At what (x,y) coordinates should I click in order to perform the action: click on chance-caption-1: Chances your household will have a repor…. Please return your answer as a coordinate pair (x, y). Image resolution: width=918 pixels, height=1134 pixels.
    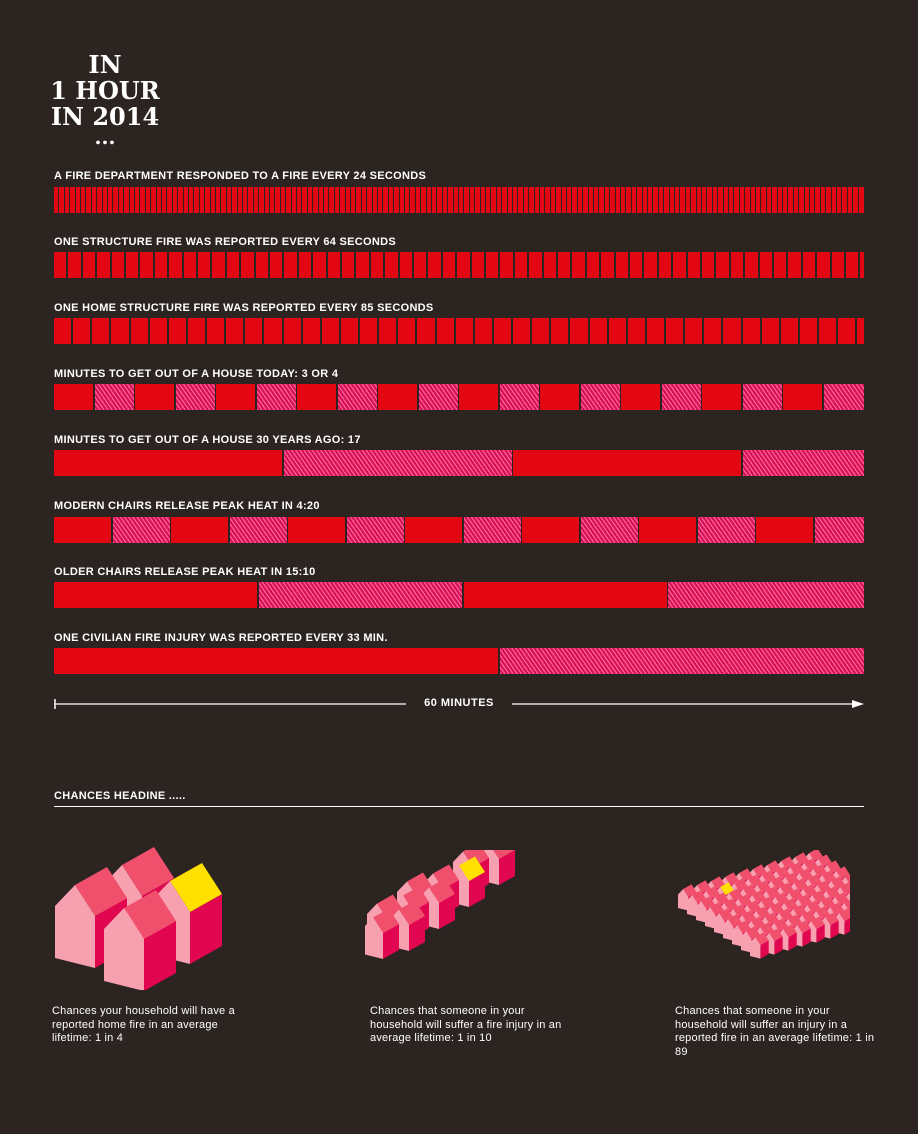
    Looking at the image, I should click on (143, 1024).